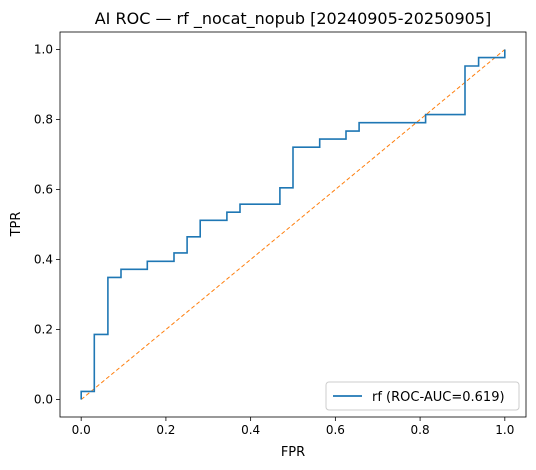  What do you see at coordinates (250, 430) in the screenshot?
I see `x-tick-label: 0.4` at bounding box center [250, 430].